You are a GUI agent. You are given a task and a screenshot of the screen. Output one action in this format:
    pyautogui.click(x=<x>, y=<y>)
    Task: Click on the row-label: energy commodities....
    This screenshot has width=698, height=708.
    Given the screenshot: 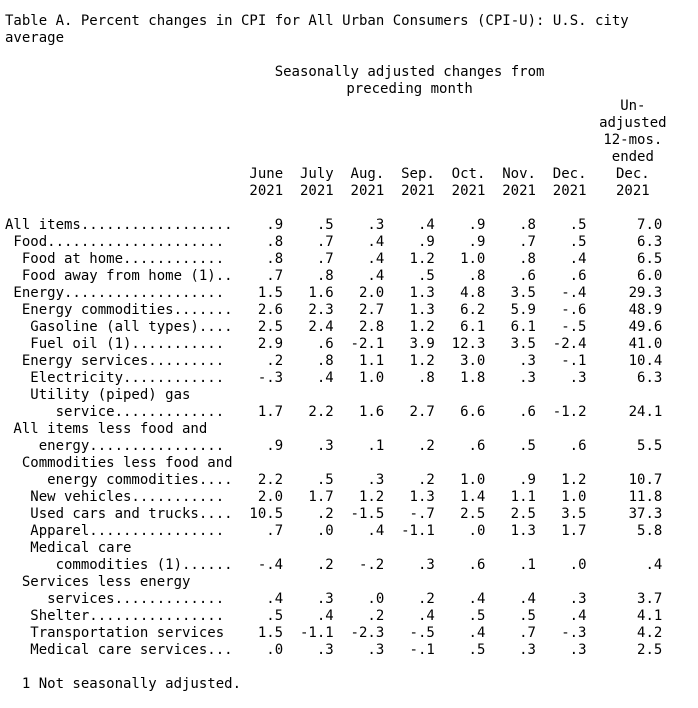 What is the action you would take?
    pyautogui.click(x=119, y=480)
    